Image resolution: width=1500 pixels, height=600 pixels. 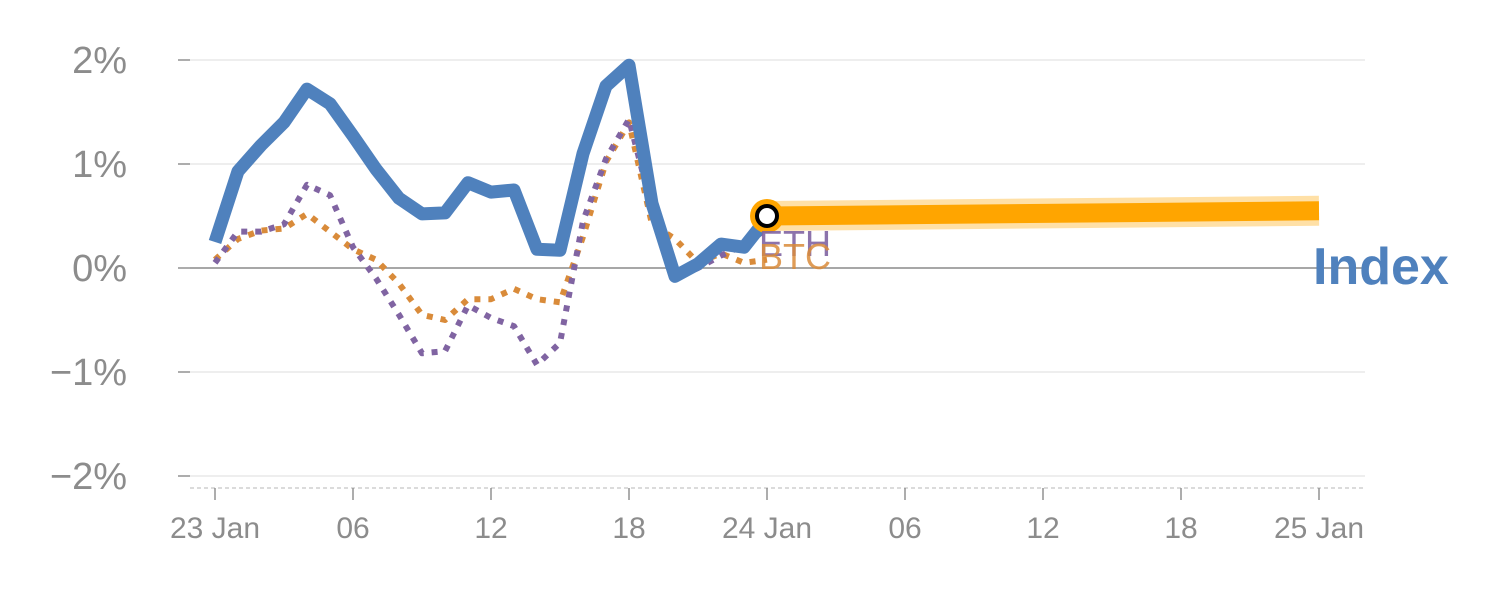 What do you see at coordinates (99, 269) in the screenshot?
I see `y-tick-label: 0%` at bounding box center [99, 269].